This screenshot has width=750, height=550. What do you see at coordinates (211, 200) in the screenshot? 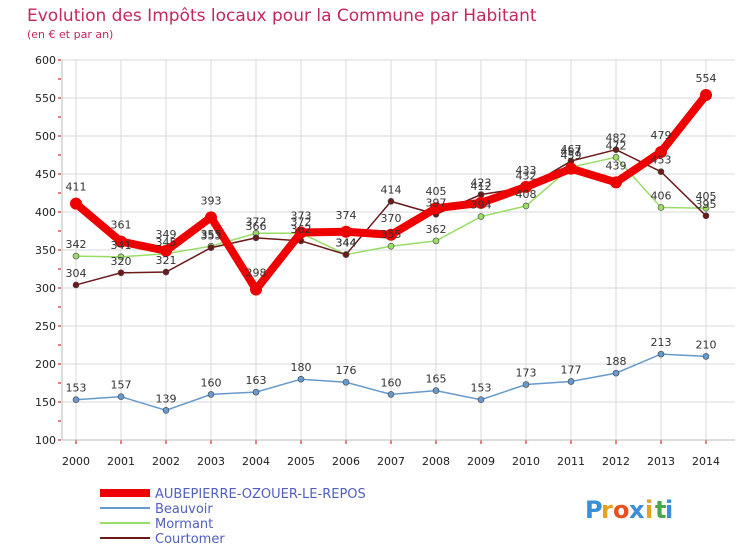
I see `data-label: 393` at bounding box center [211, 200].